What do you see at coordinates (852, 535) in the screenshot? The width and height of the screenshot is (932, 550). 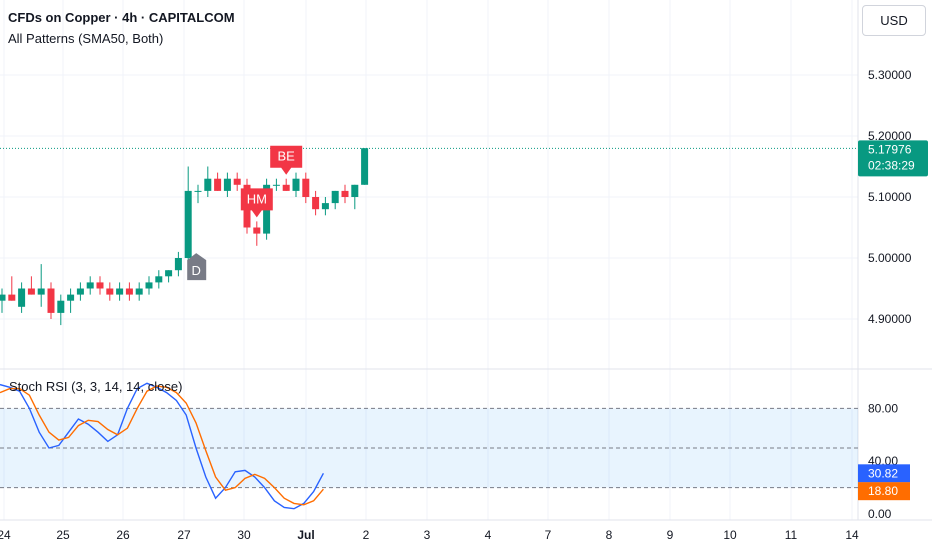 I see `time-axis-label: 14` at bounding box center [852, 535].